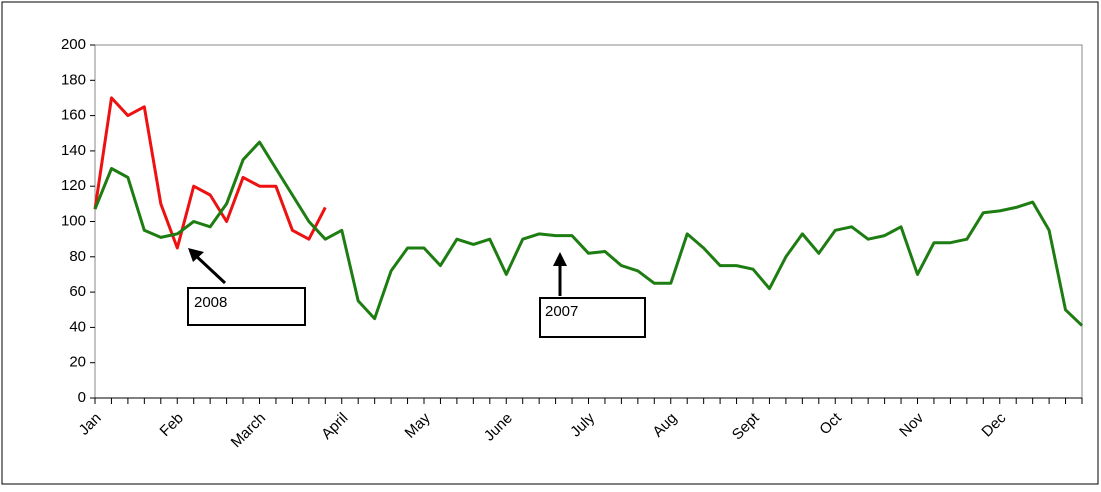  Describe the element at coordinates (73, 115) in the screenshot. I see `y-tick-label: 160` at that location.